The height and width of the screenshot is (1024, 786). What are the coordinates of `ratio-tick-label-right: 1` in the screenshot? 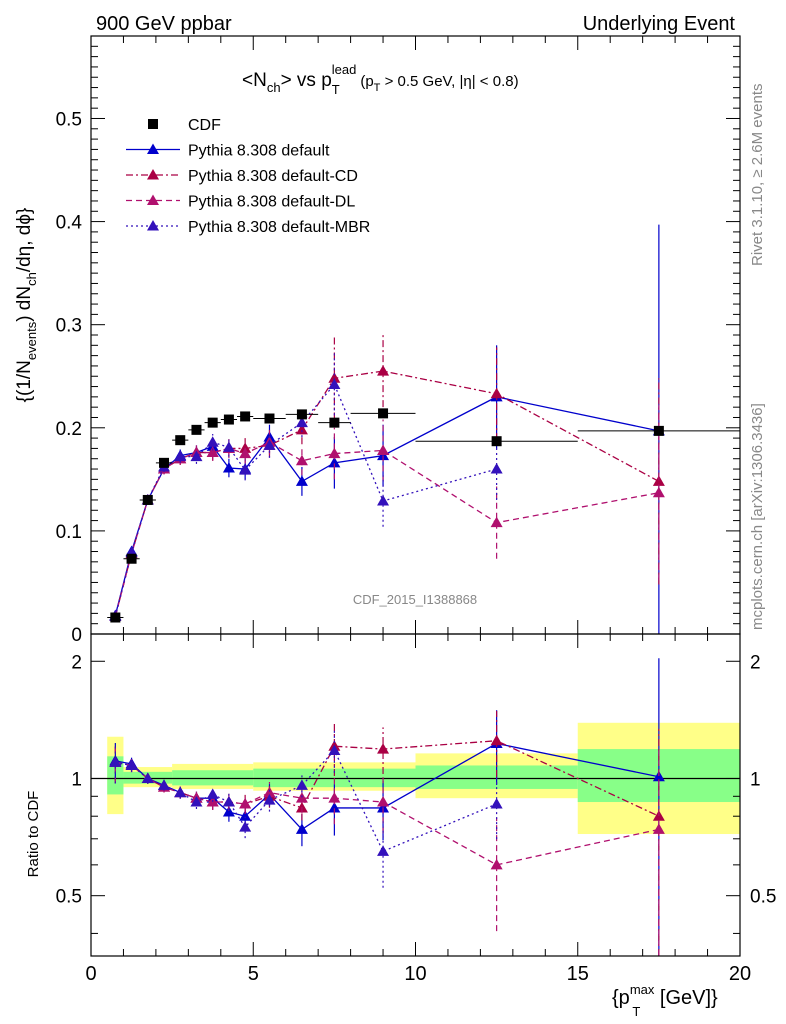 It's located at (755, 779).